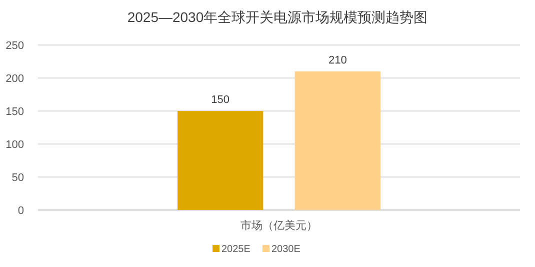 This screenshot has height=267, width=535. Describe the element at coordinates (15, 145) in the screenshot. I see `y-tick-label: 100` at that location.